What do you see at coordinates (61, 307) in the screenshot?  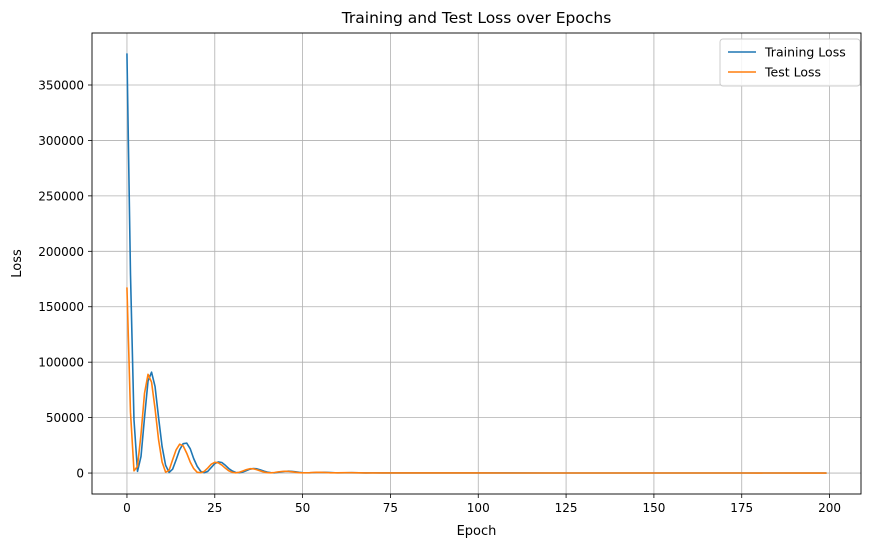 I see `y-tick-label: 150000` at bounding box center [61, 307].